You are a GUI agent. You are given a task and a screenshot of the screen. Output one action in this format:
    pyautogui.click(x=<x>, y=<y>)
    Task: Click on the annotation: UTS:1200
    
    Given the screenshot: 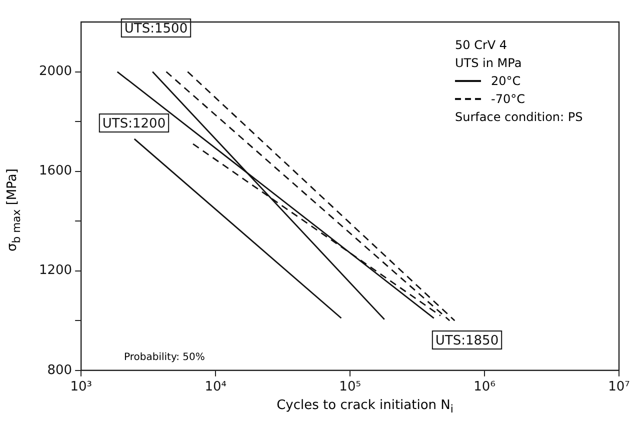 What is the action you would take?
    pyautogui.click(x=134, y=124)
    